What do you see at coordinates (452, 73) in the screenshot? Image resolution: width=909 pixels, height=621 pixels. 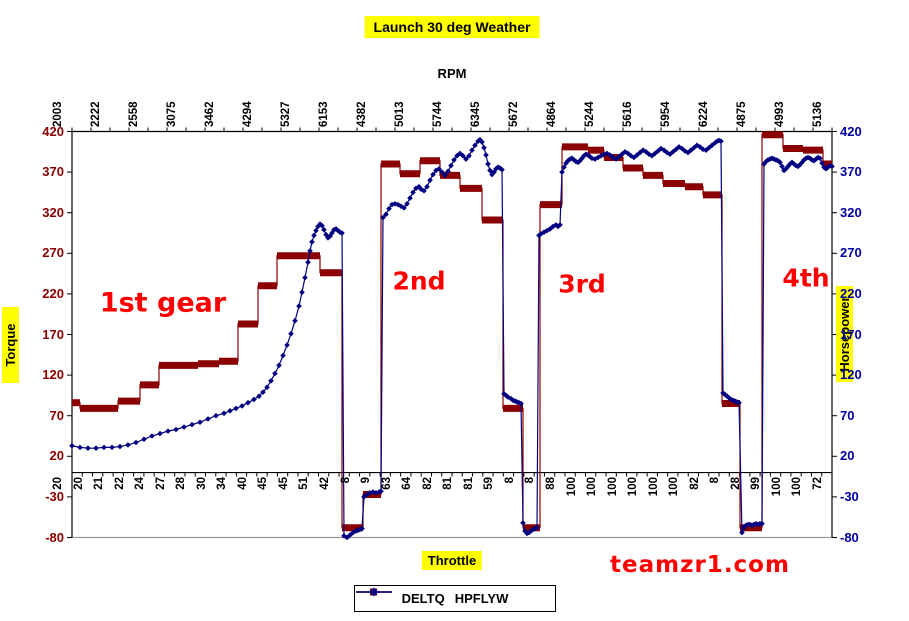 I see `top-axis-title: RPM` at bounding box center [452, 73].